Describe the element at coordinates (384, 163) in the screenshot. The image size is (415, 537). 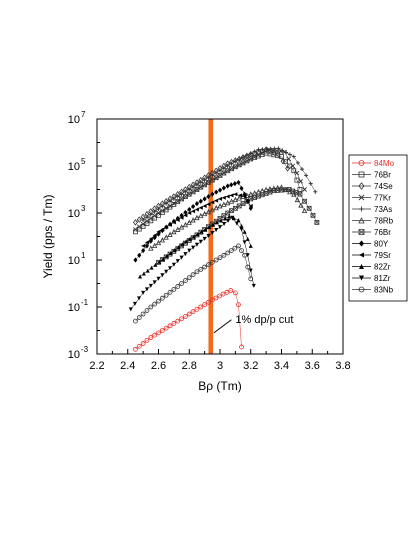
I see `legend-label: 84Mo` at that location.